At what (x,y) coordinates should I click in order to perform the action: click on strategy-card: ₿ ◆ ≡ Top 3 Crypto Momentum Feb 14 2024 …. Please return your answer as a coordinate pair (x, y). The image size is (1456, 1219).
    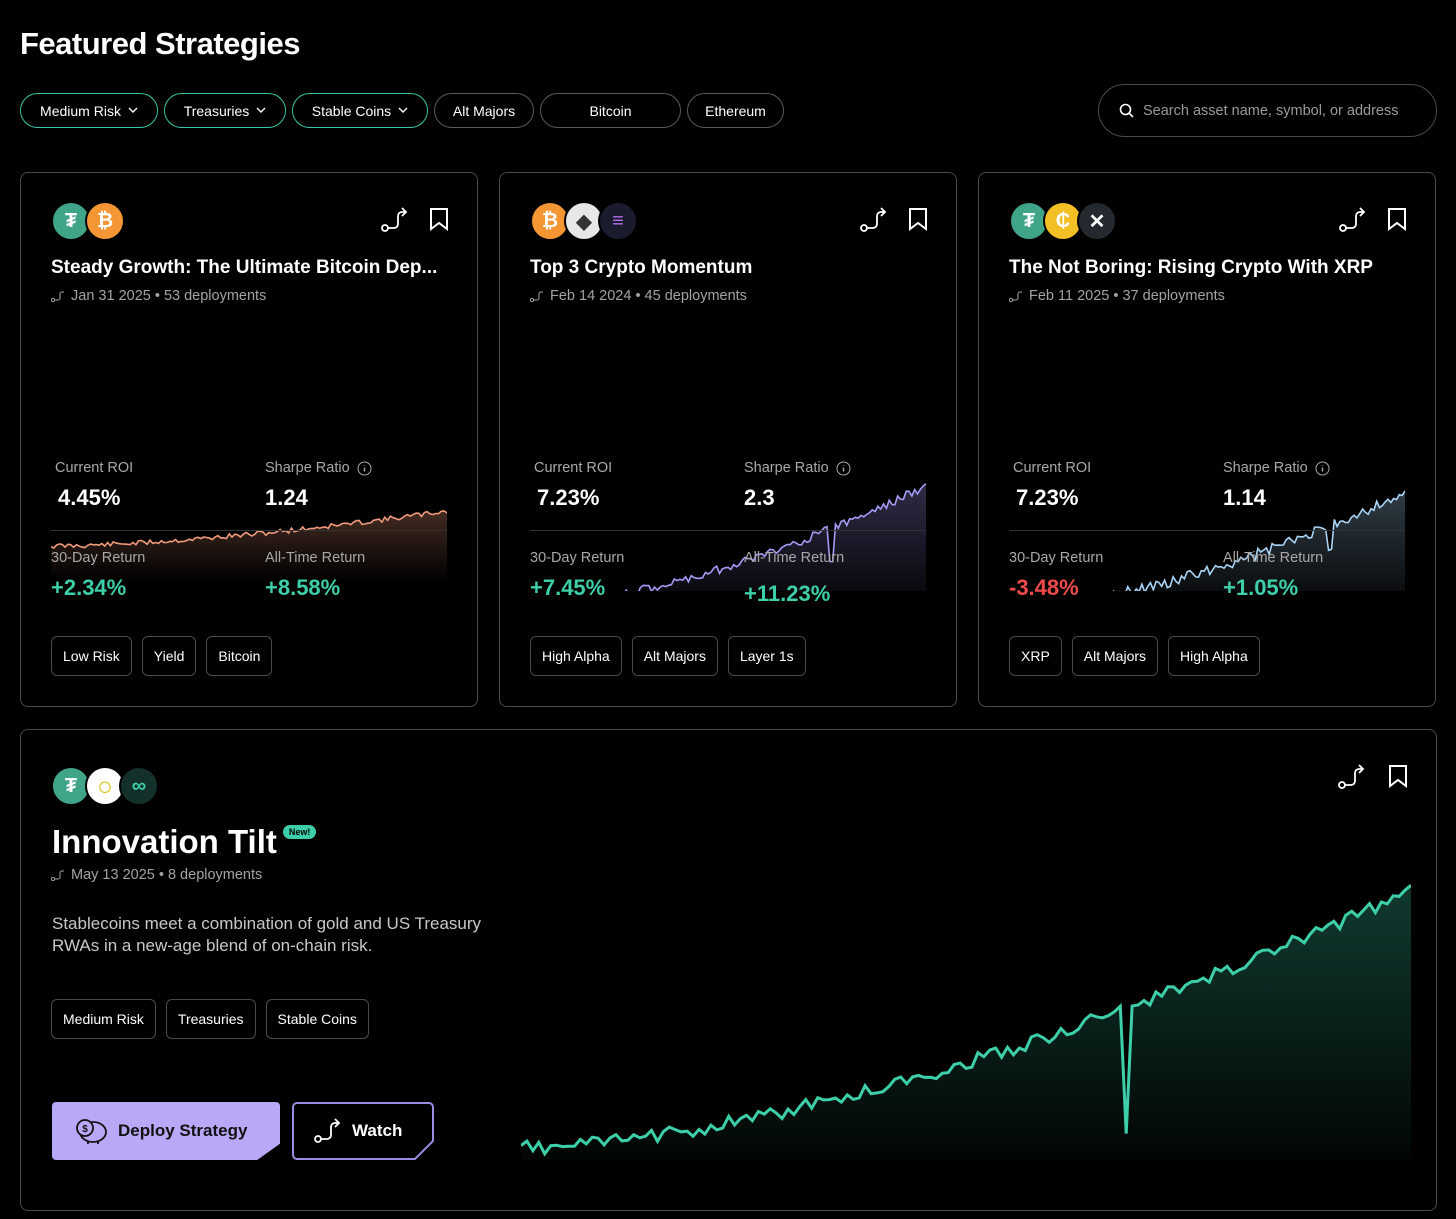
    Looking at the image, I should click on (728, 439).